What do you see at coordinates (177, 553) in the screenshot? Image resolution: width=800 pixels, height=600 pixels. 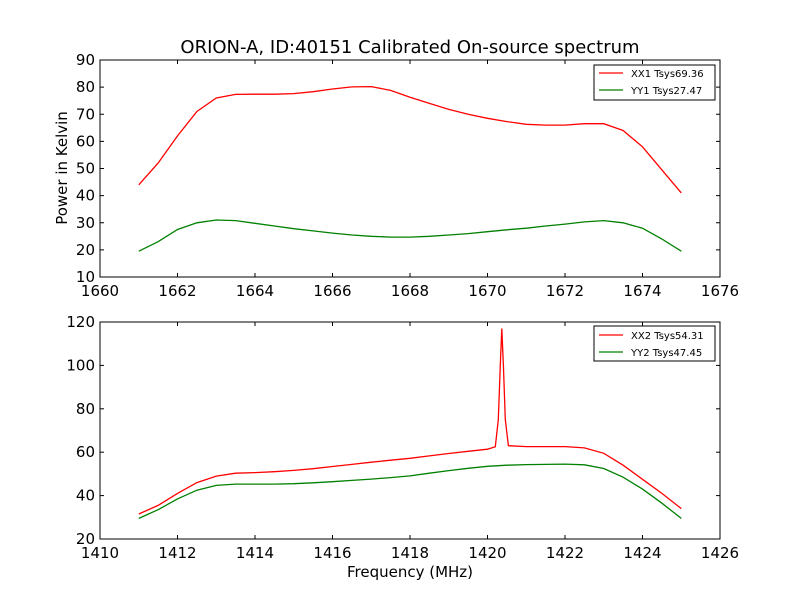 I see `x-tick-label: 1412` at bounding box center [177, 553].